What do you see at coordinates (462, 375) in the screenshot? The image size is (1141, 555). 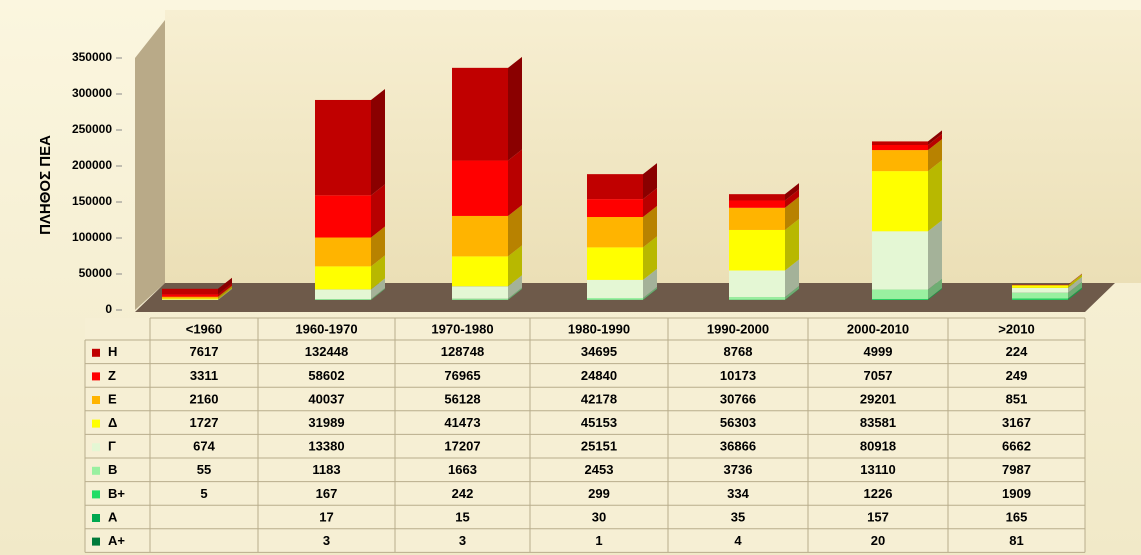 I see `table-value: 76965` at bounding box center [462, 375].